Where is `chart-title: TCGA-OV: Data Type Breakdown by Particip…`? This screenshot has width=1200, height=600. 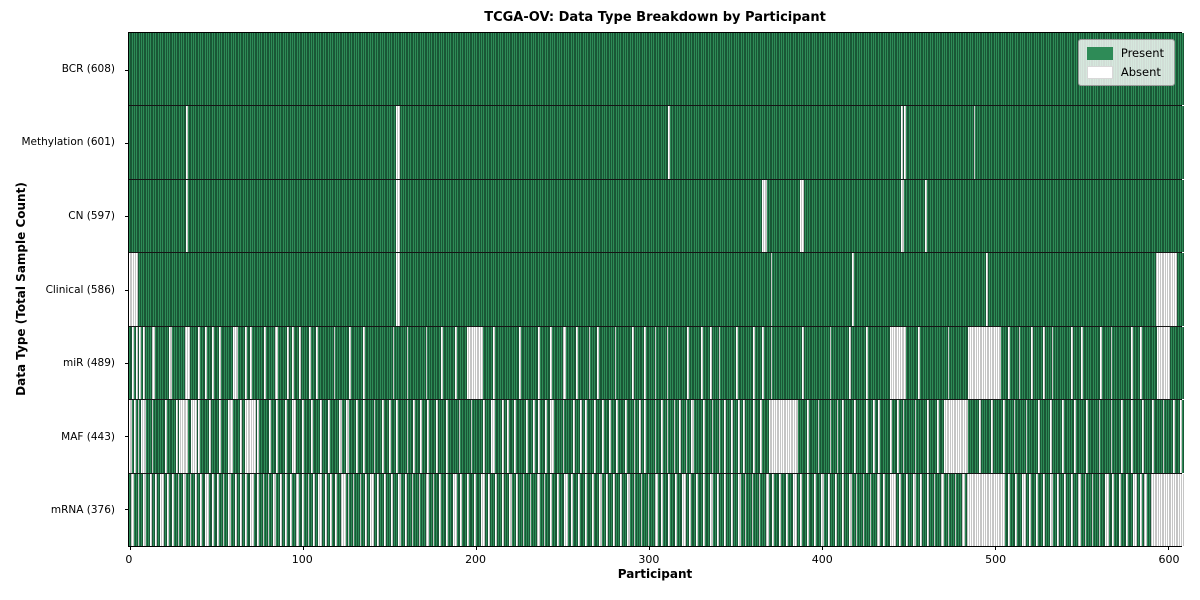
chart-title: TCGA-OV: Data Type Breakdown by Particip… is located at coordinates (655, 17).